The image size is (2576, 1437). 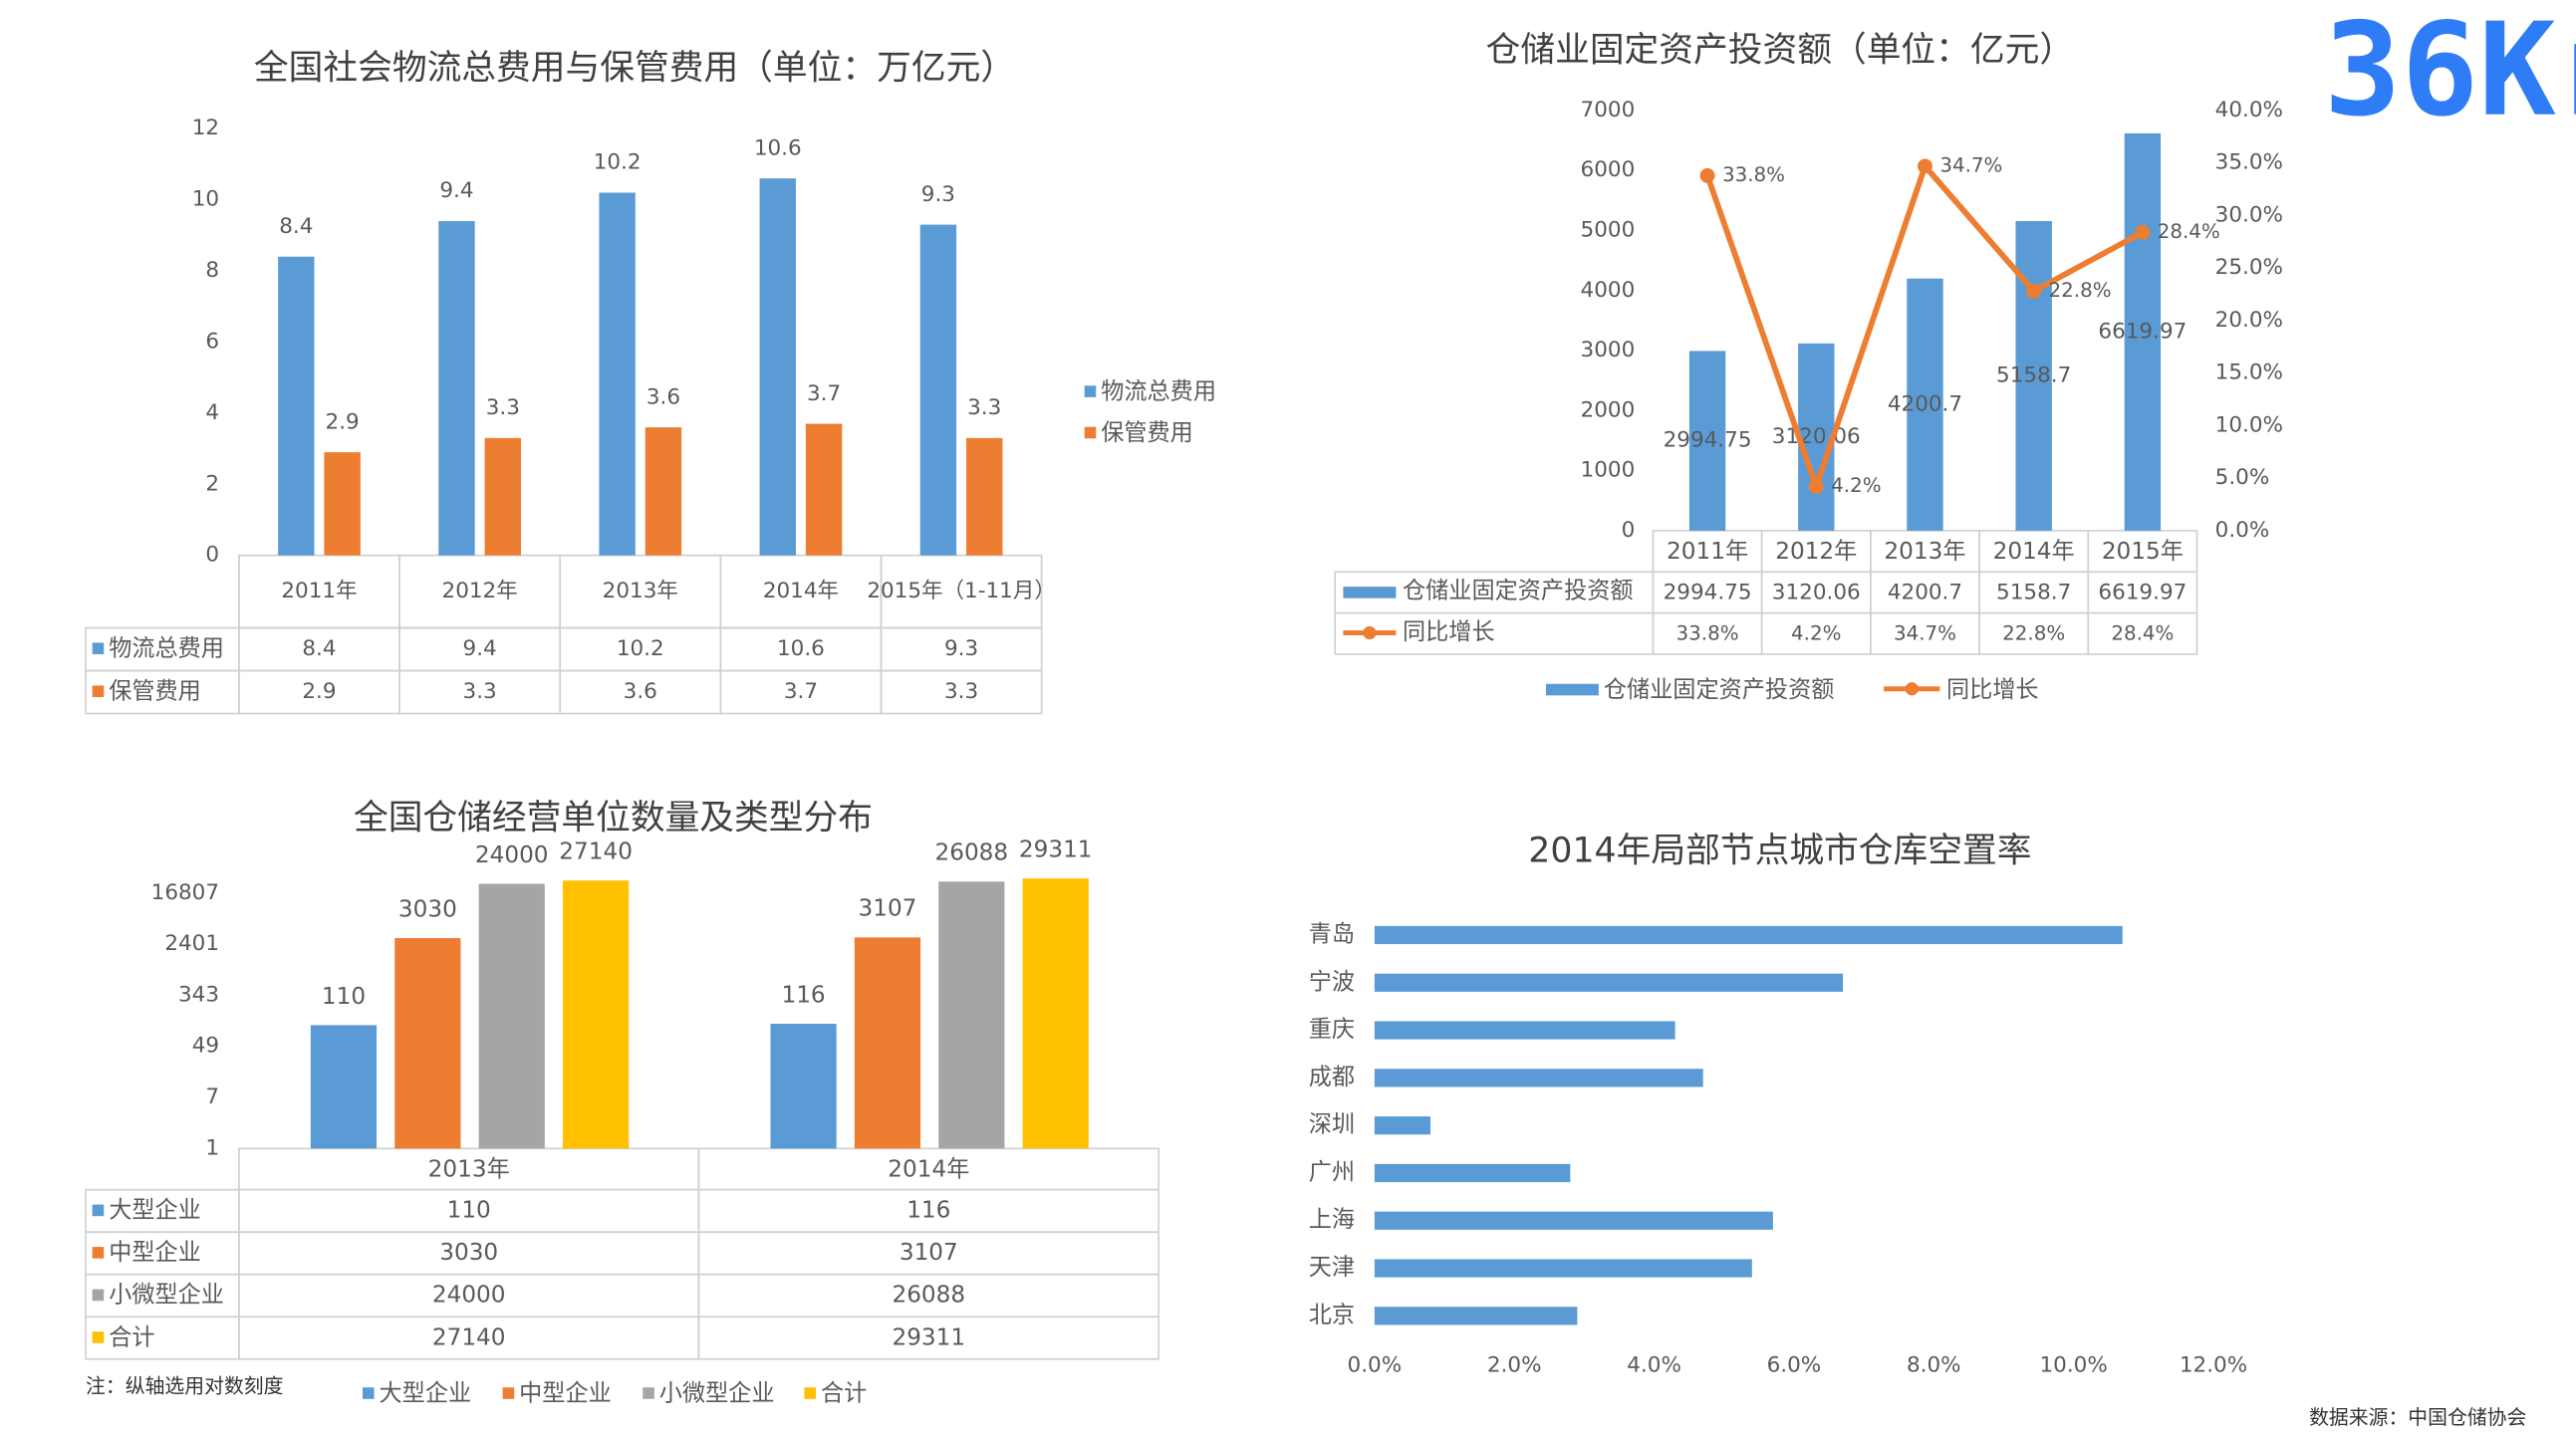 I want to click on y-tick-label: 2000, so click(x=1608, y=409).